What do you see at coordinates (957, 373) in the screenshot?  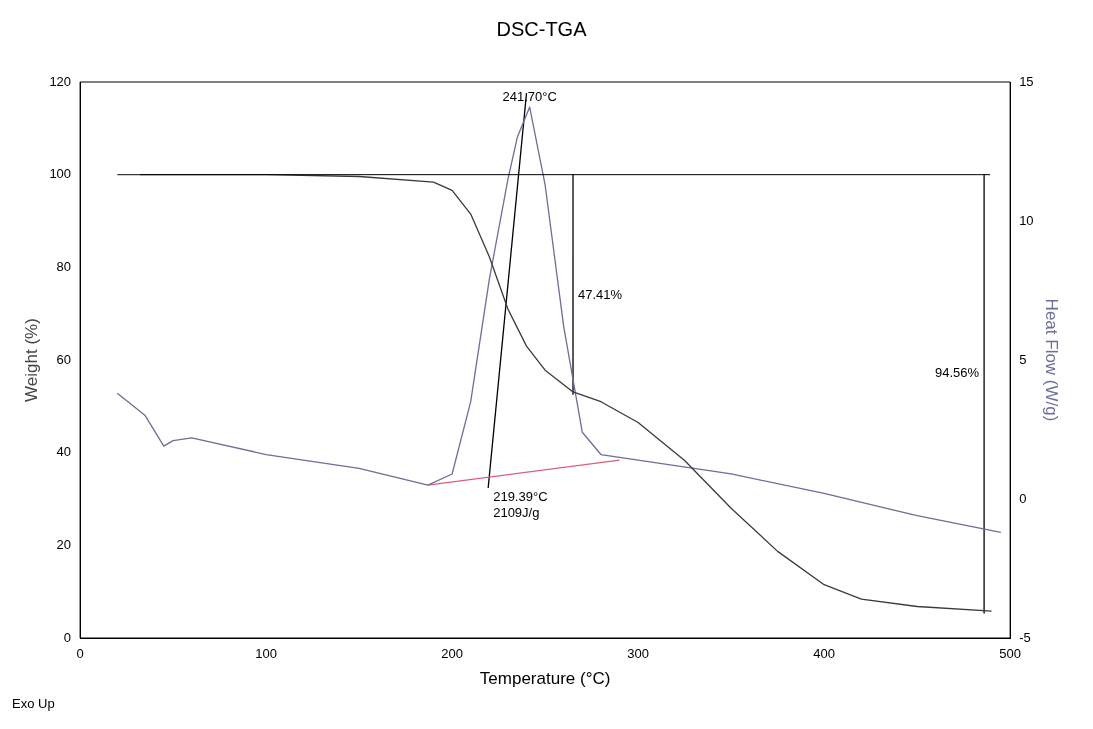 I see `annotation: 94.56%` at bounding box center [957, 373].